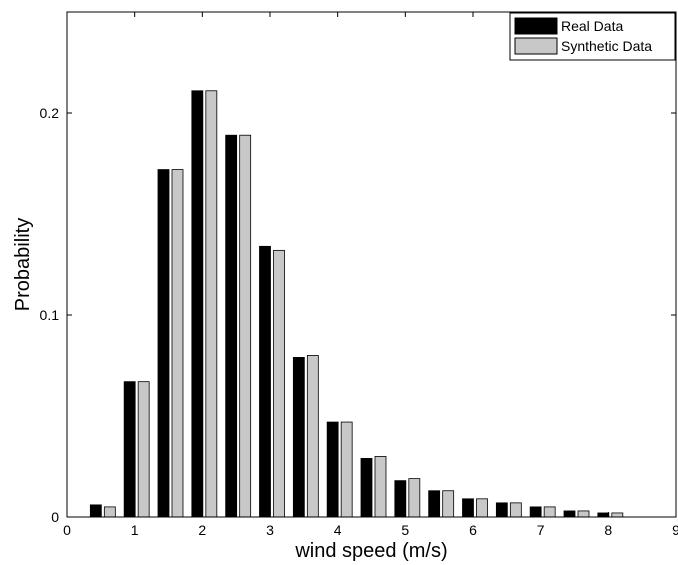  I want to click on bar-synthetic-data-5.5, so click(448, 504).